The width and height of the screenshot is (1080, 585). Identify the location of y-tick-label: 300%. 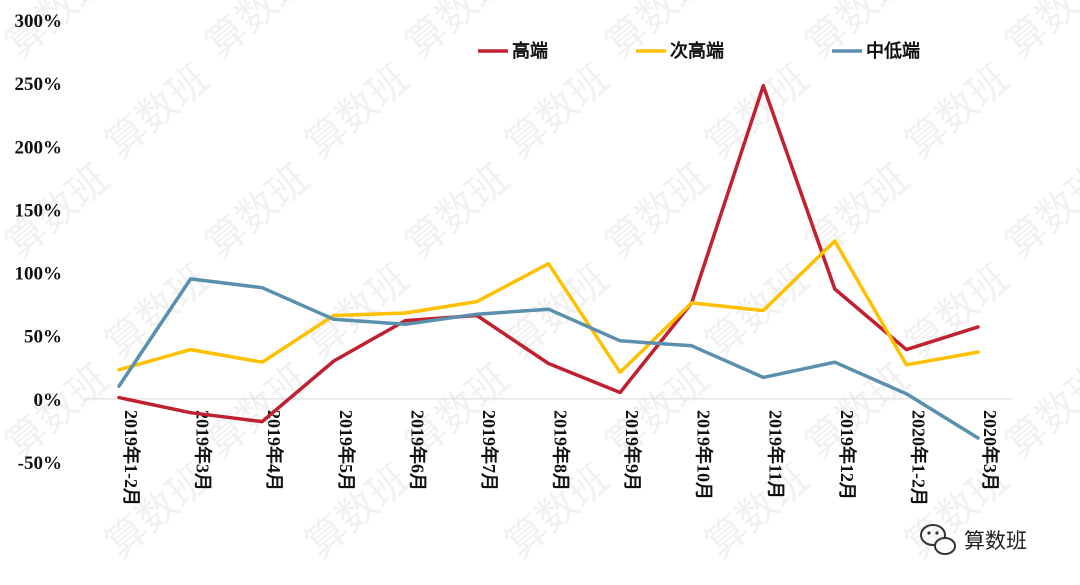
(39, 21).